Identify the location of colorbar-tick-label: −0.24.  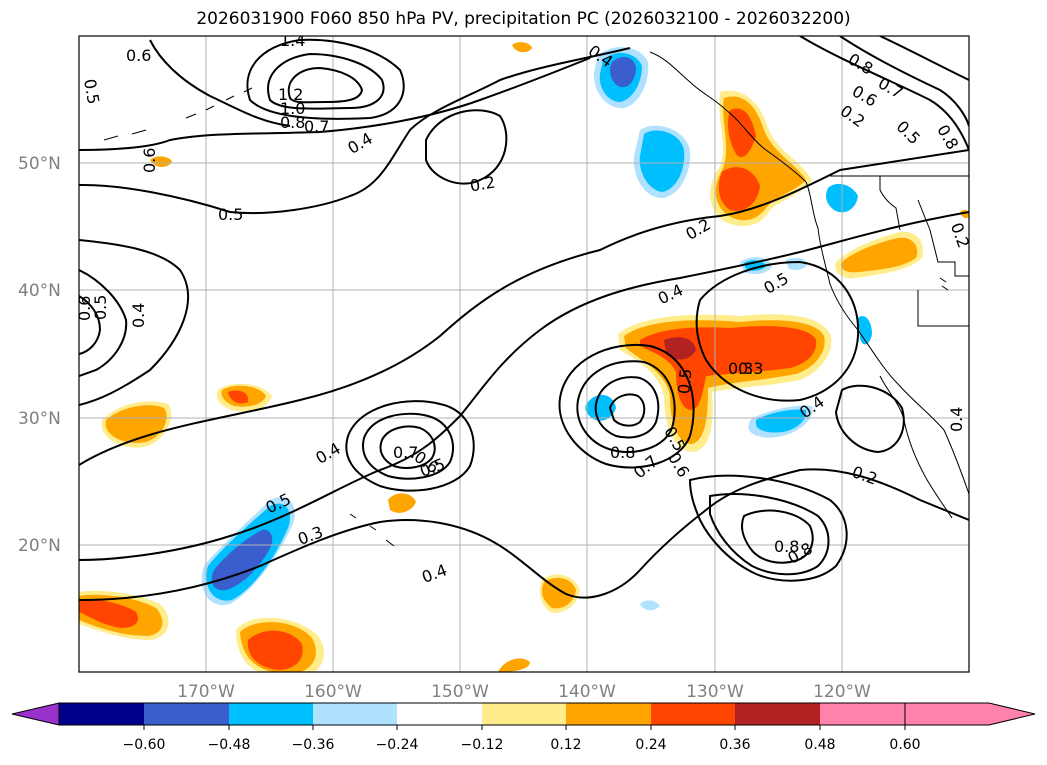
(397, 745).